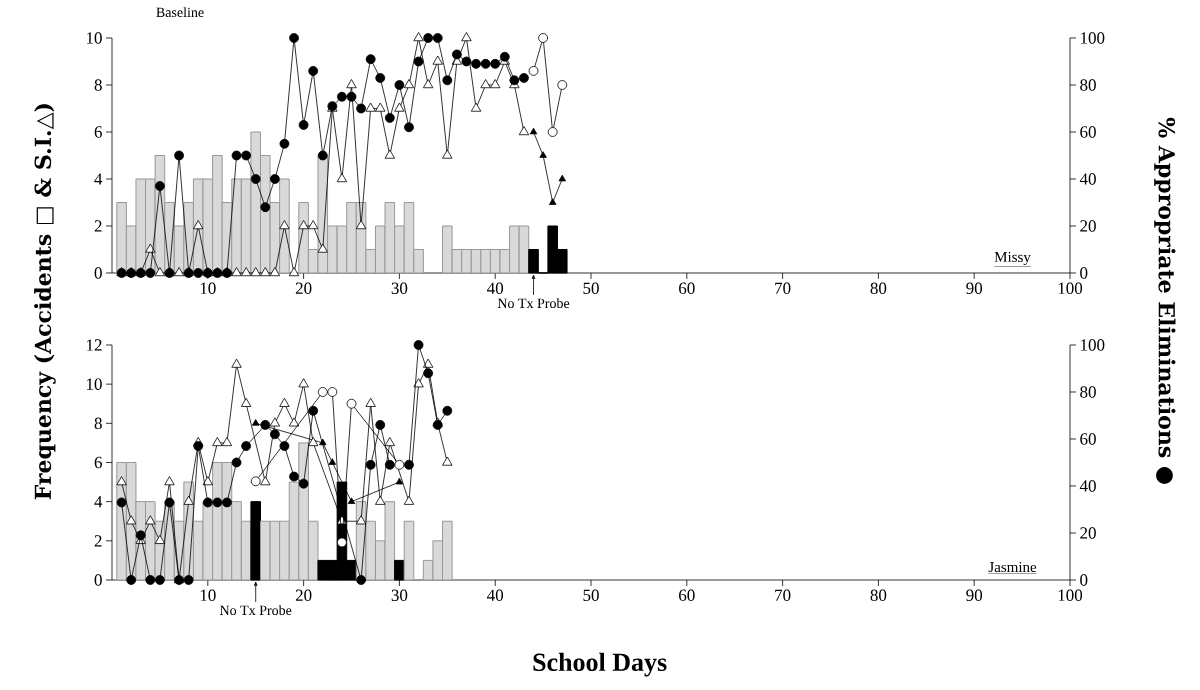 Image resolution: width=1200 pixels, height=690 pixels. What do you see at coordinates (1012, 567) in the screenshot?
I see `annotation: Jasmine` at bounding box center [1012, 567].